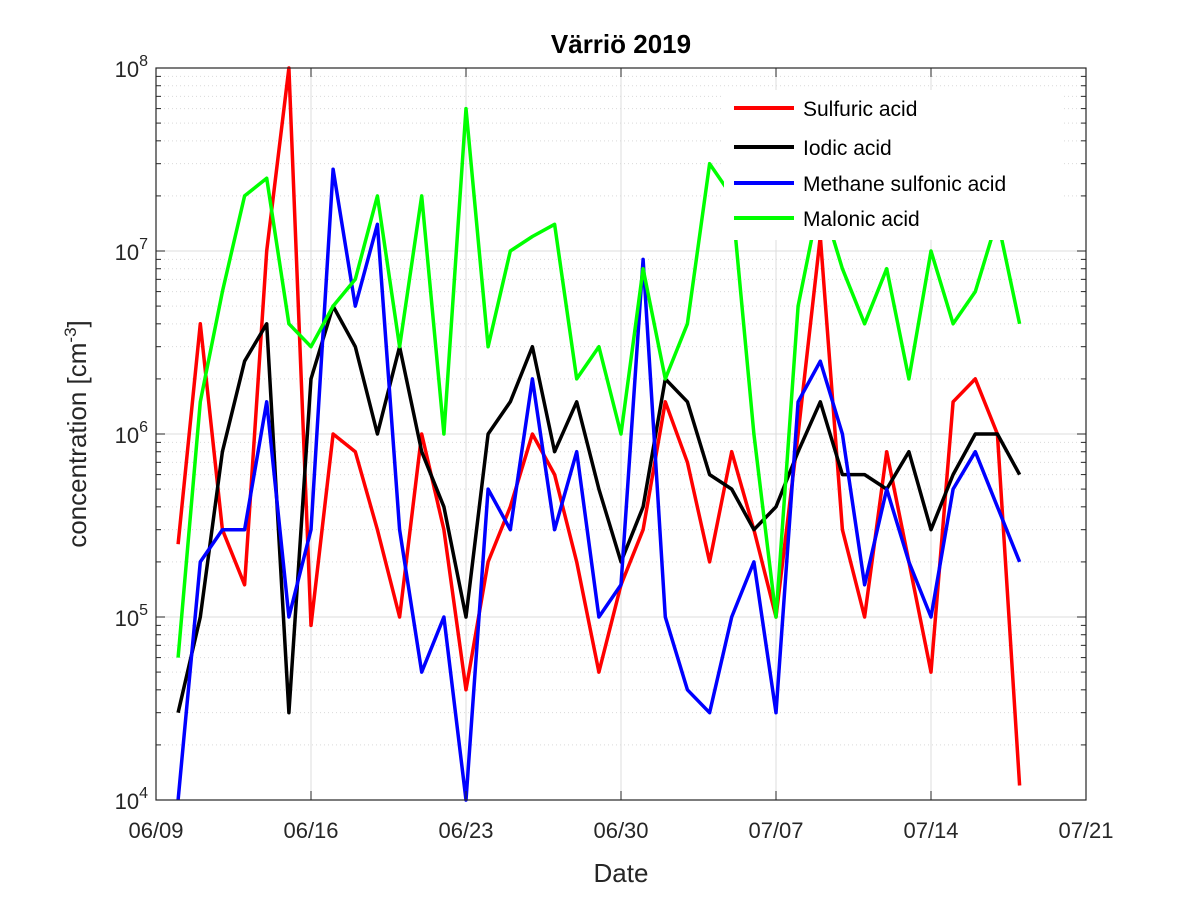  Describe the element at coordinates (131, 616) in the screenshot. I see `y-tick-label: 10⁵` at that location.